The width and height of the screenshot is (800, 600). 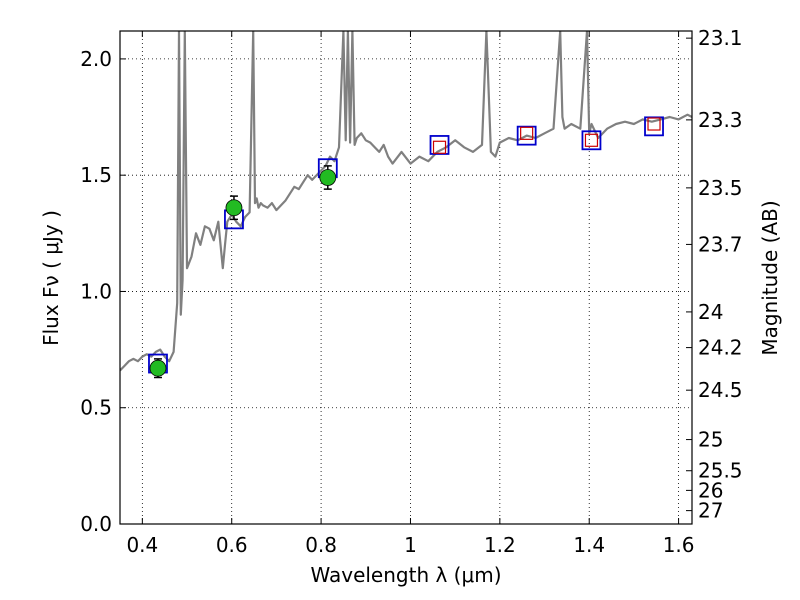 I want to click on y-tick-label: 1.0, so click(x=96, y=291).